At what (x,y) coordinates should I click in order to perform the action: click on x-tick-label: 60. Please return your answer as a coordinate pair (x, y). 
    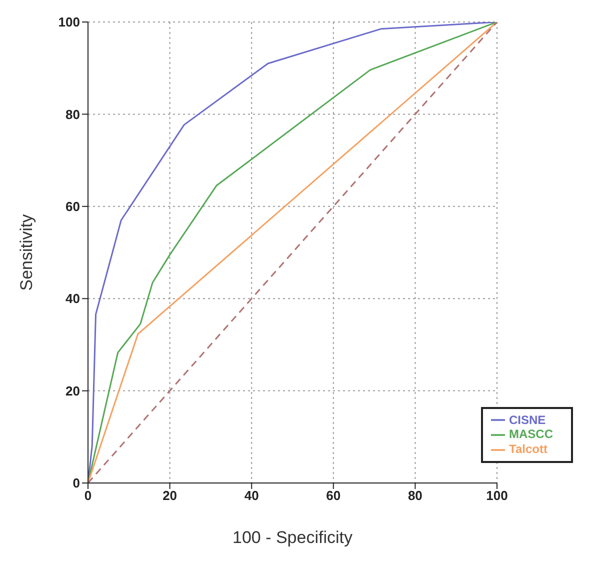
    Looking at the image, I should click on (333, 496).